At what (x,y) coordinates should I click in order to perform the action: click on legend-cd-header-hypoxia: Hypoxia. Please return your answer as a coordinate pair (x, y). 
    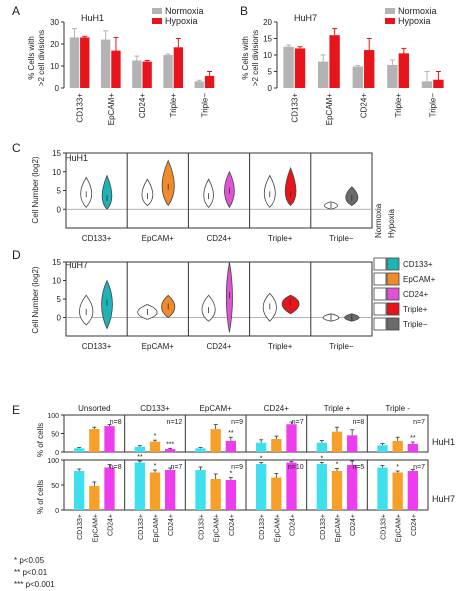
    Looking at the image, I should click on (391, 223).